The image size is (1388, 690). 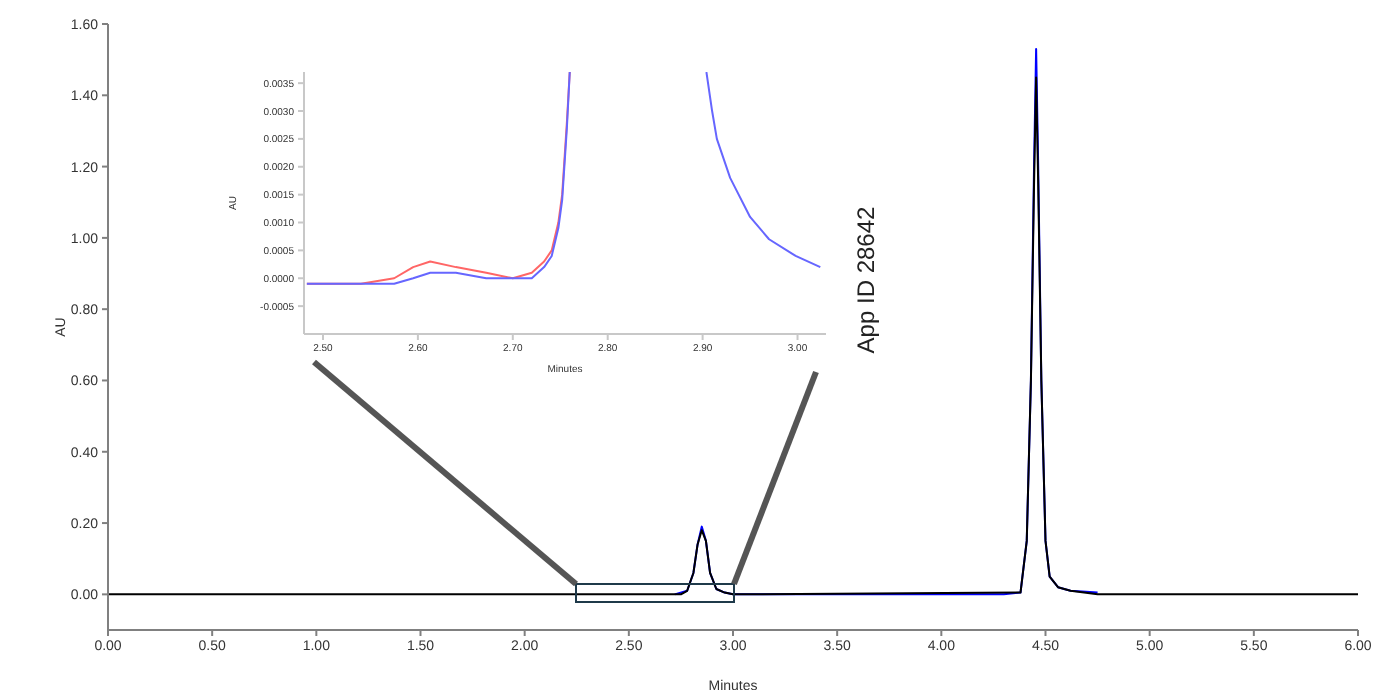 I want to click on annotation: App ID 28642, so click(x=866, y=280).